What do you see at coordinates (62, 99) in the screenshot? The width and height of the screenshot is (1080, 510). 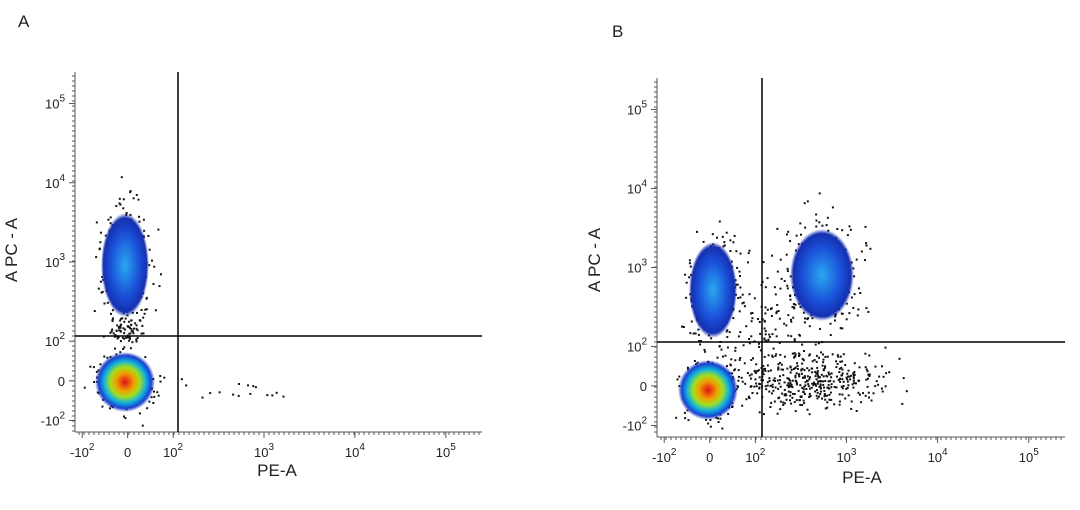 I see `tick-exp: 5` at bounding box center [62, 99].